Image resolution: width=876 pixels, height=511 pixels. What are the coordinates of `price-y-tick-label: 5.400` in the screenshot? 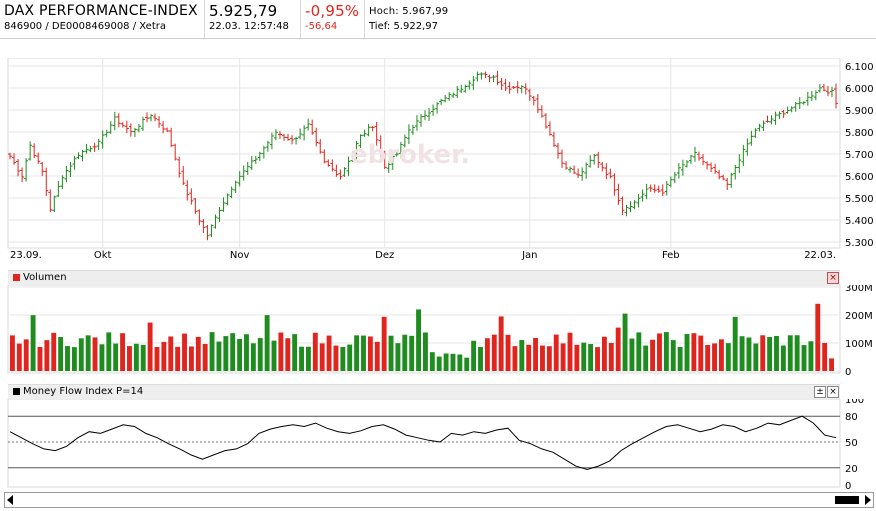 It's located at (859, 221).